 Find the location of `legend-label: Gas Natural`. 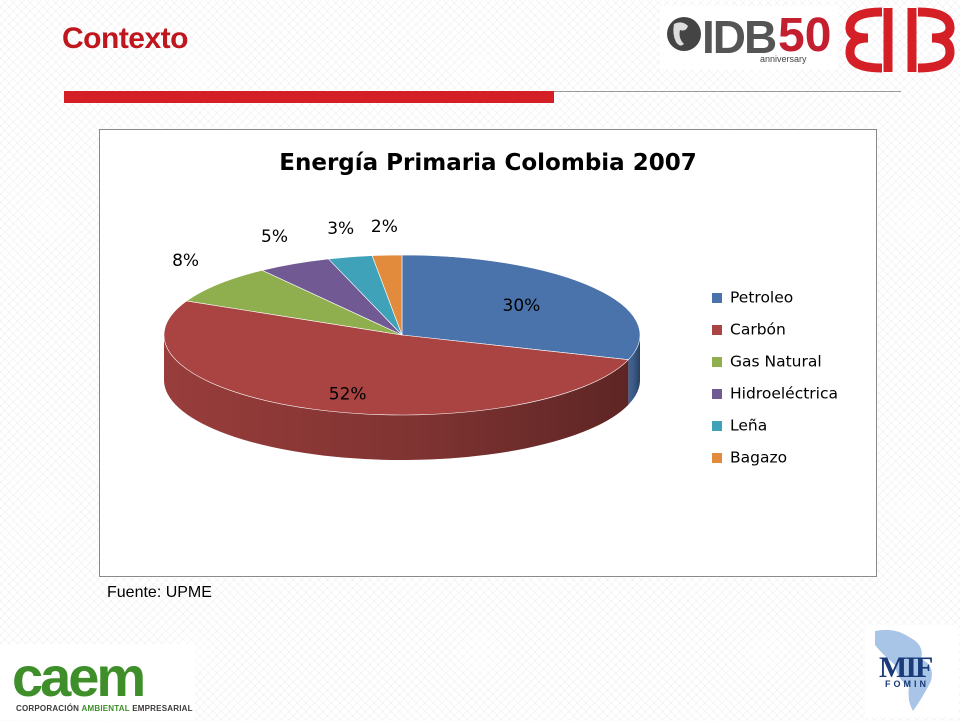

legend-label: Gas Natural is located at coordinates (776, 362).